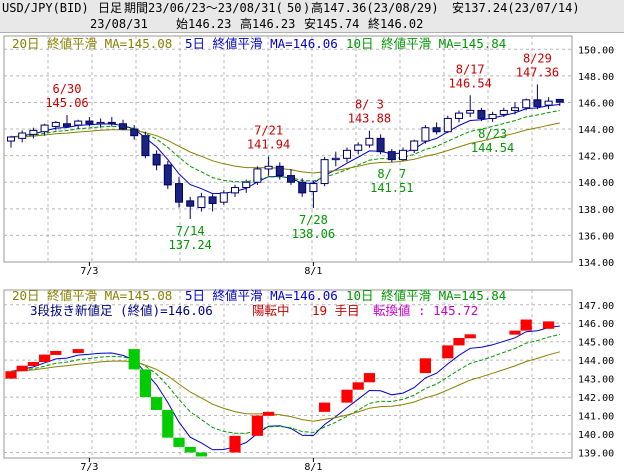 This screenshot has height=475, width=624. What do you see at coordinates (492, 148) in the screenshot?
I see `low-value-label: 144.54` at bounding box center [492, 148].